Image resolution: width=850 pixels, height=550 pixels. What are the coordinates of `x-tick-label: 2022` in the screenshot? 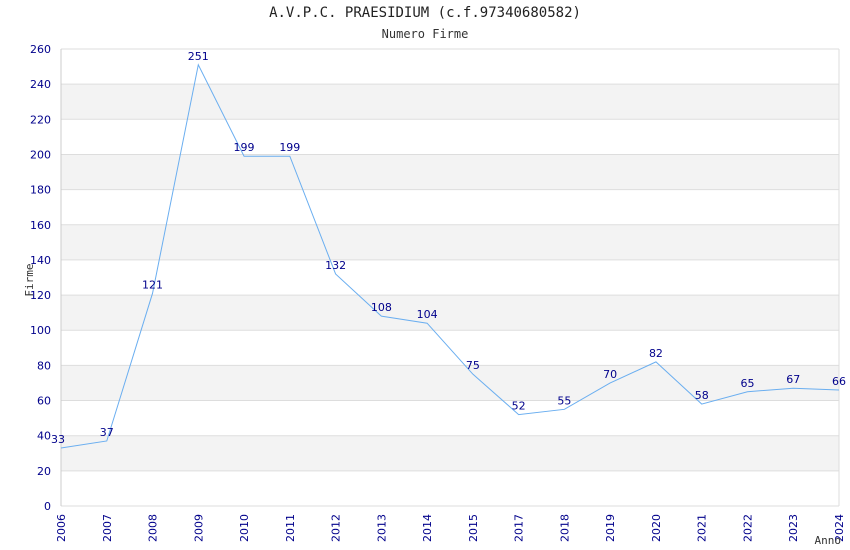 It's located at (747, 528).